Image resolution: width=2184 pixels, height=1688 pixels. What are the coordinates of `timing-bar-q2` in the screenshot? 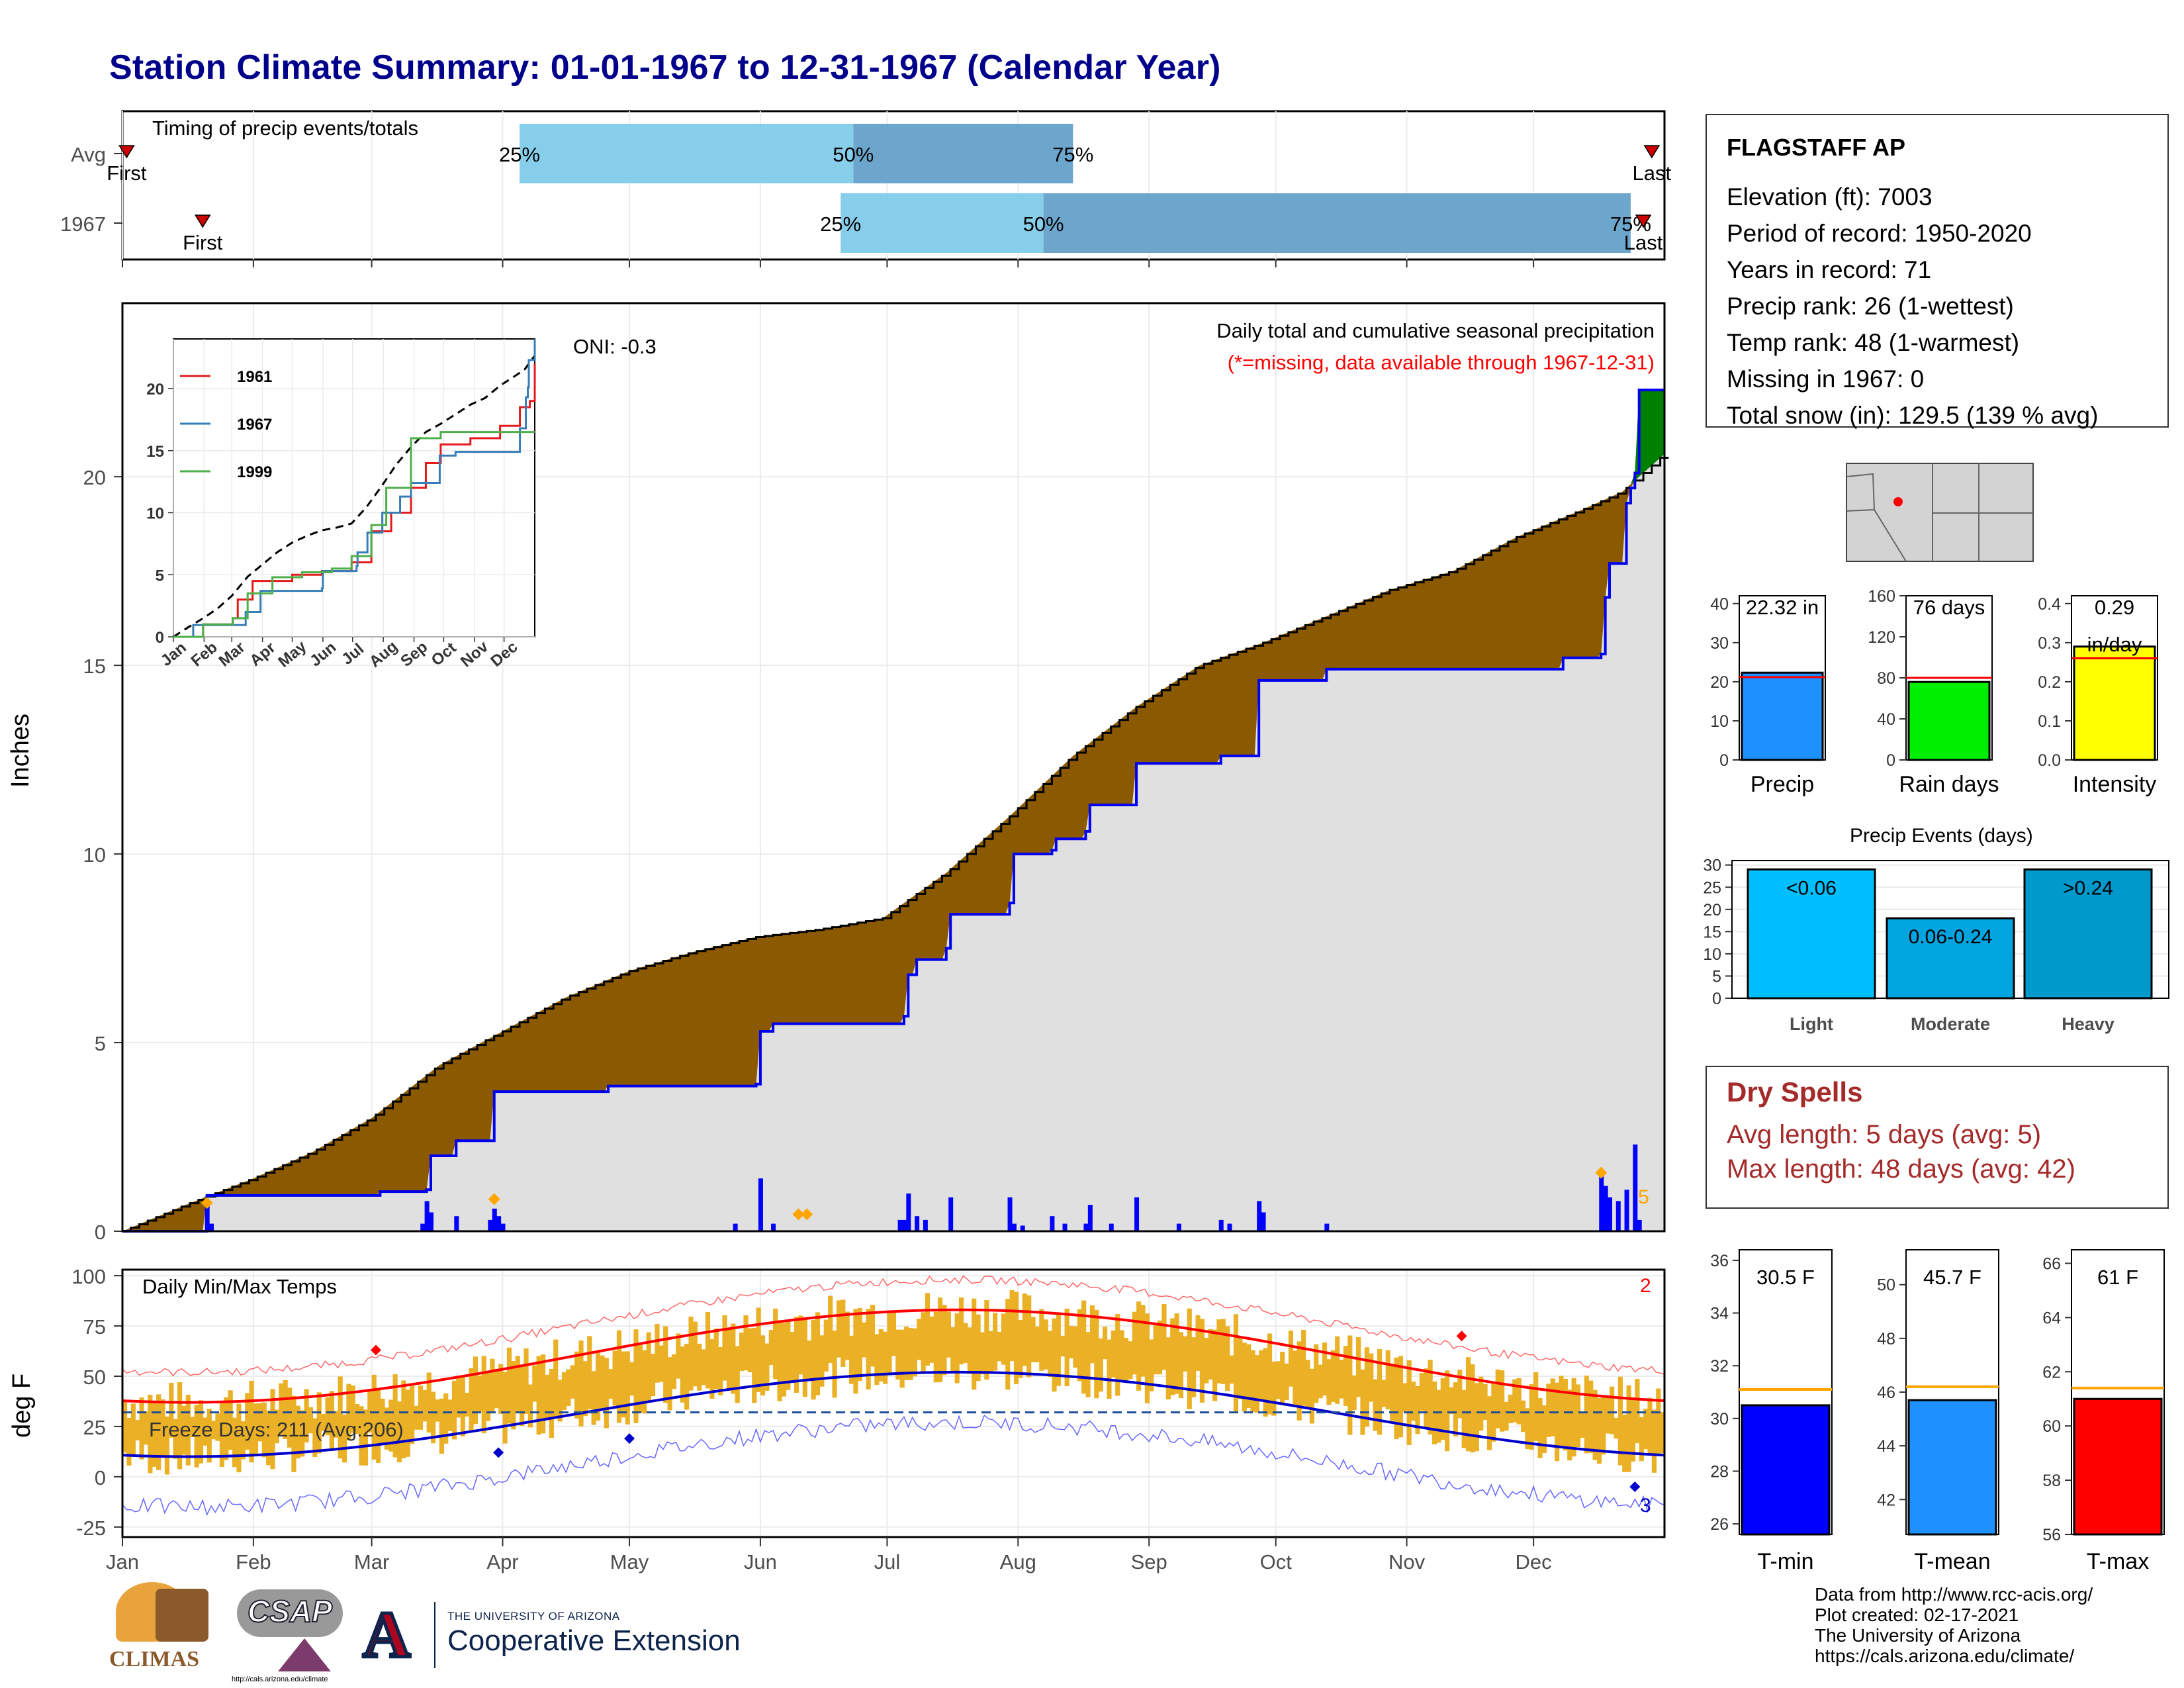 It's located at (963, 153).